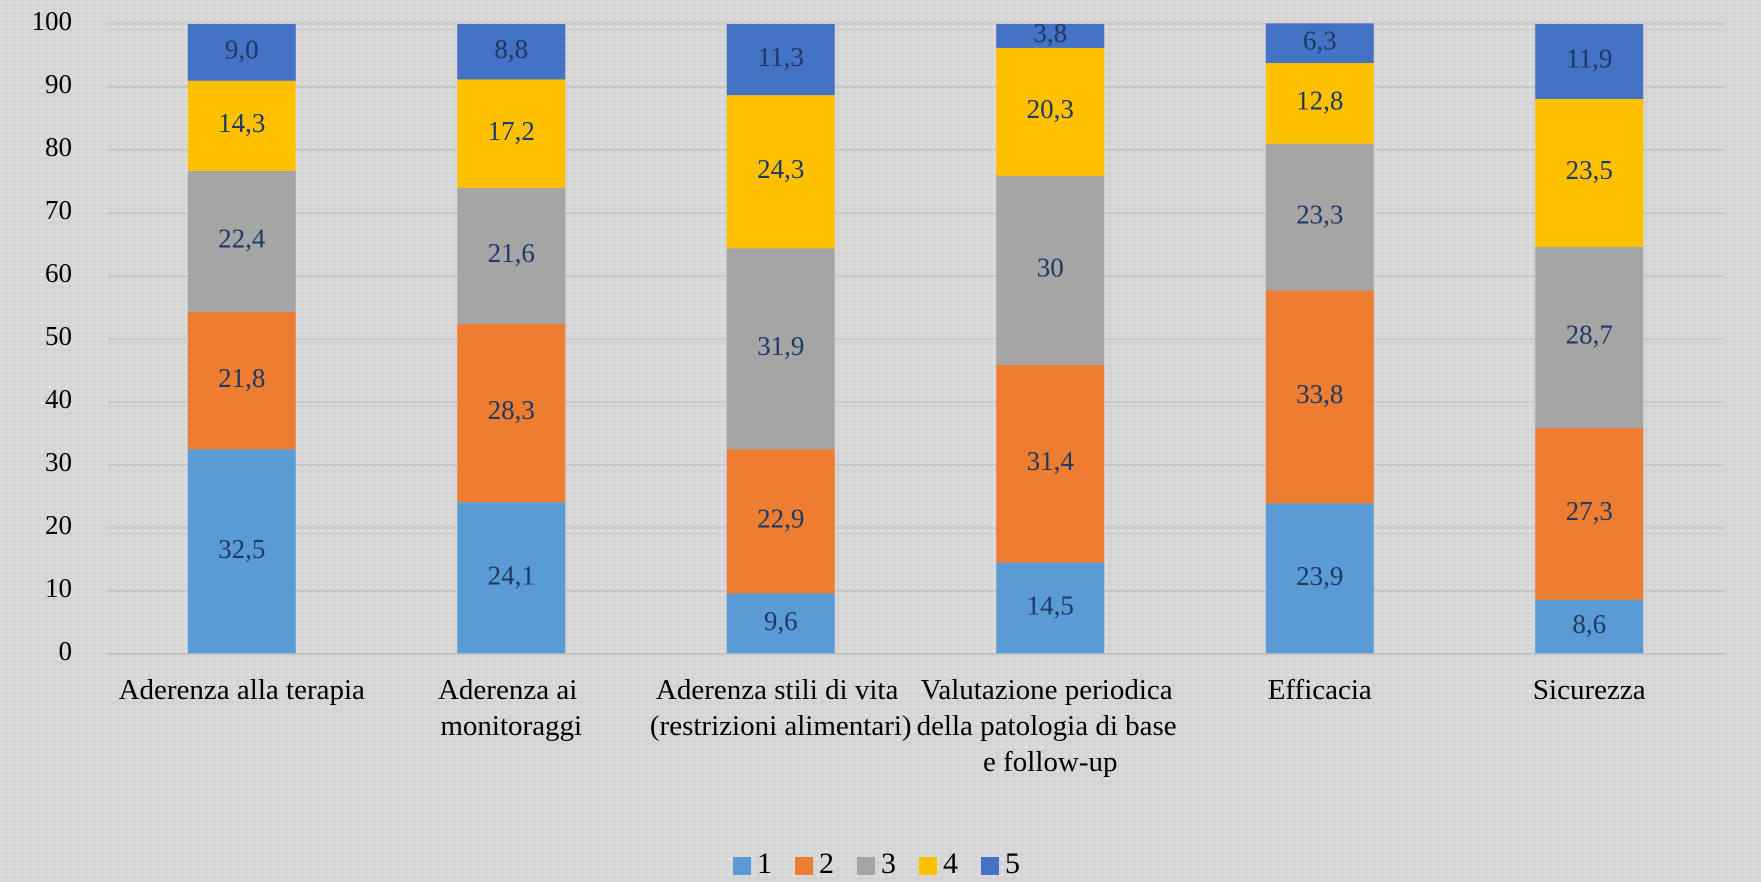 The width and height of the screenshot is (1761, 882). I want to click on data-label: 24,3, so click(780, 169).